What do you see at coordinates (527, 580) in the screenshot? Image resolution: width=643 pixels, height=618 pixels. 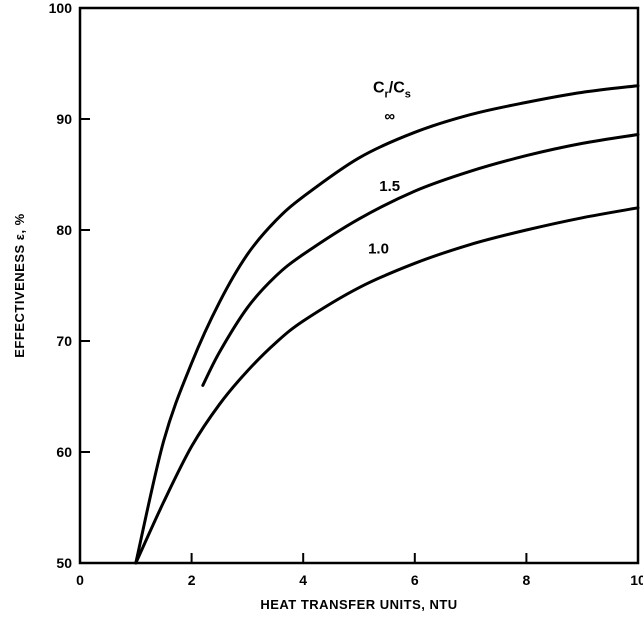 I see `x-tick-label: 8` at bounding box center [527, 580].